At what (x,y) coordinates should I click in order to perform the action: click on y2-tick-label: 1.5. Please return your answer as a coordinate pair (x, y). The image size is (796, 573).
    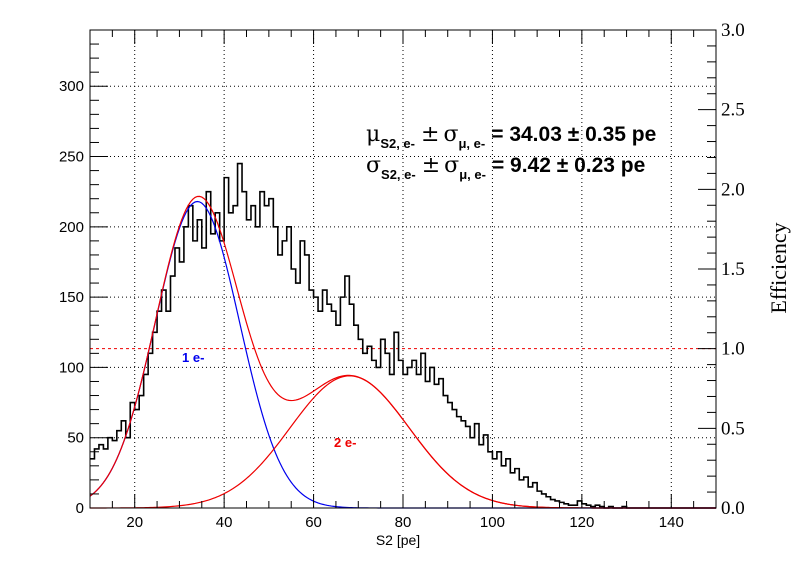
    Looking at the image, I should click on (733, 269).